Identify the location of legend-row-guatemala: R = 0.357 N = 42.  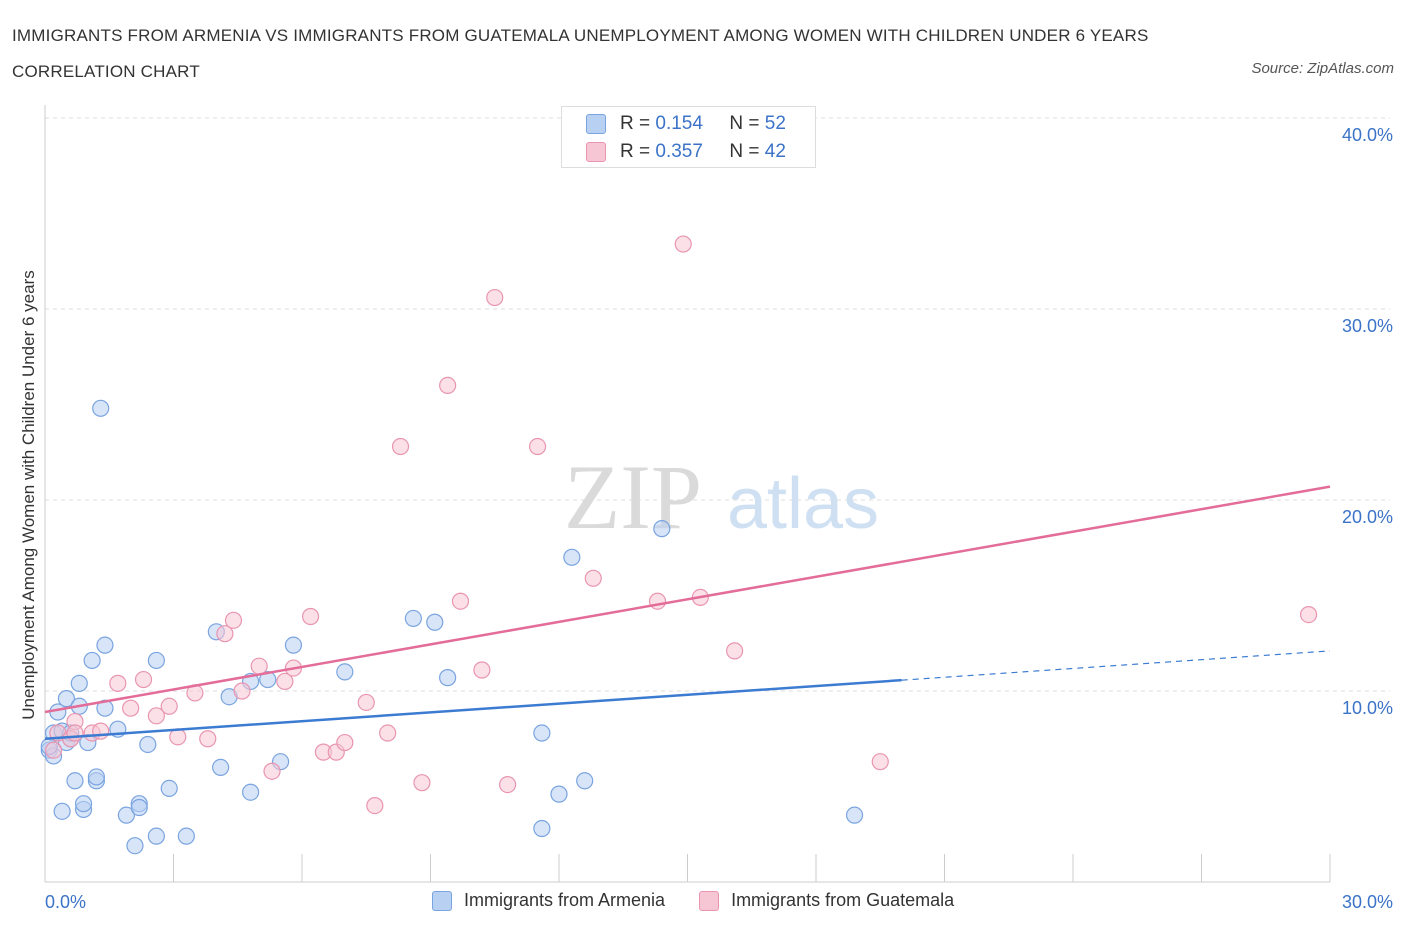
(686, 152).